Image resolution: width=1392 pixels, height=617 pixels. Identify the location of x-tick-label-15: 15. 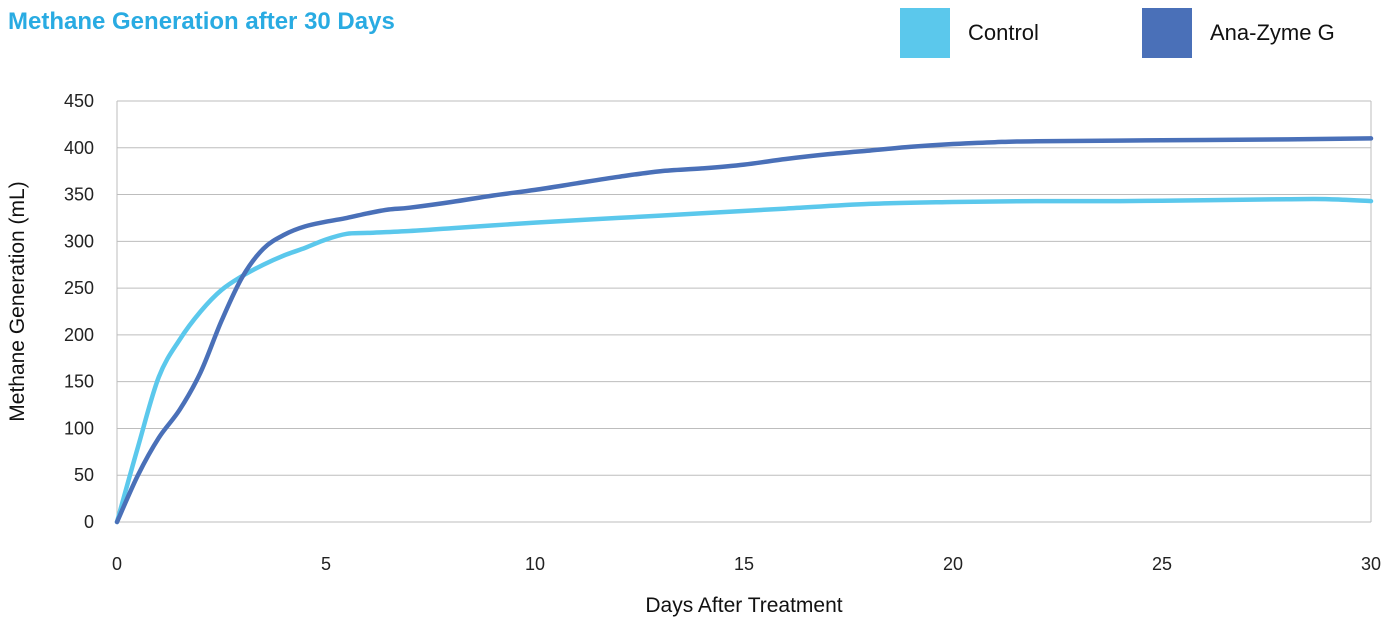
(744, 564).